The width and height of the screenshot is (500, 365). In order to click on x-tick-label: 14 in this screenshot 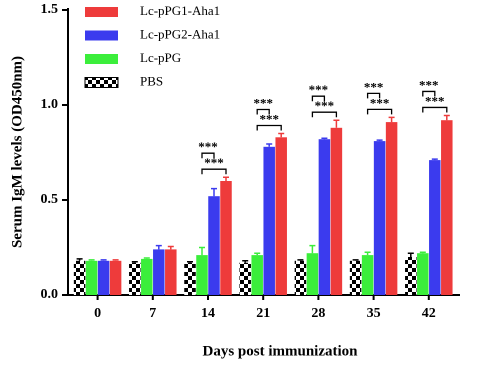, I will do `click(208, 313)`.